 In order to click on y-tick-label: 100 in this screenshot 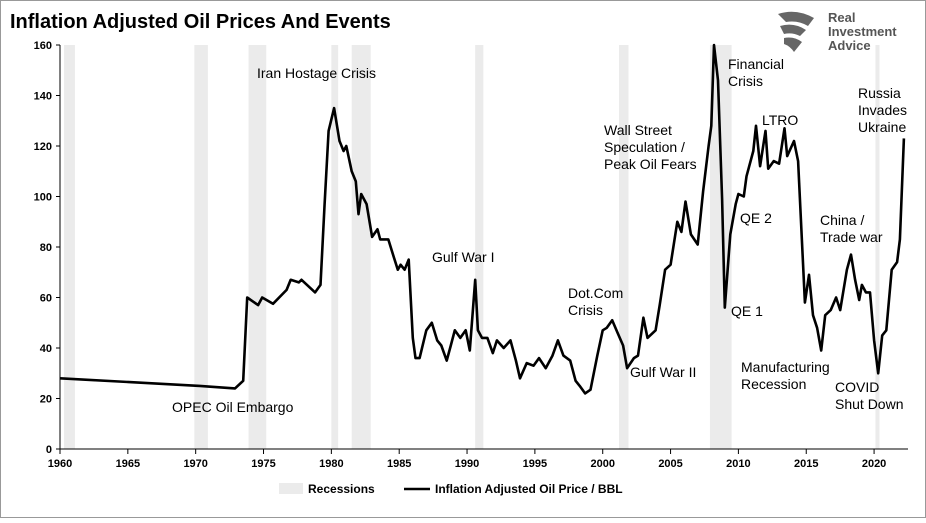, I will do `click(43, 198)`.